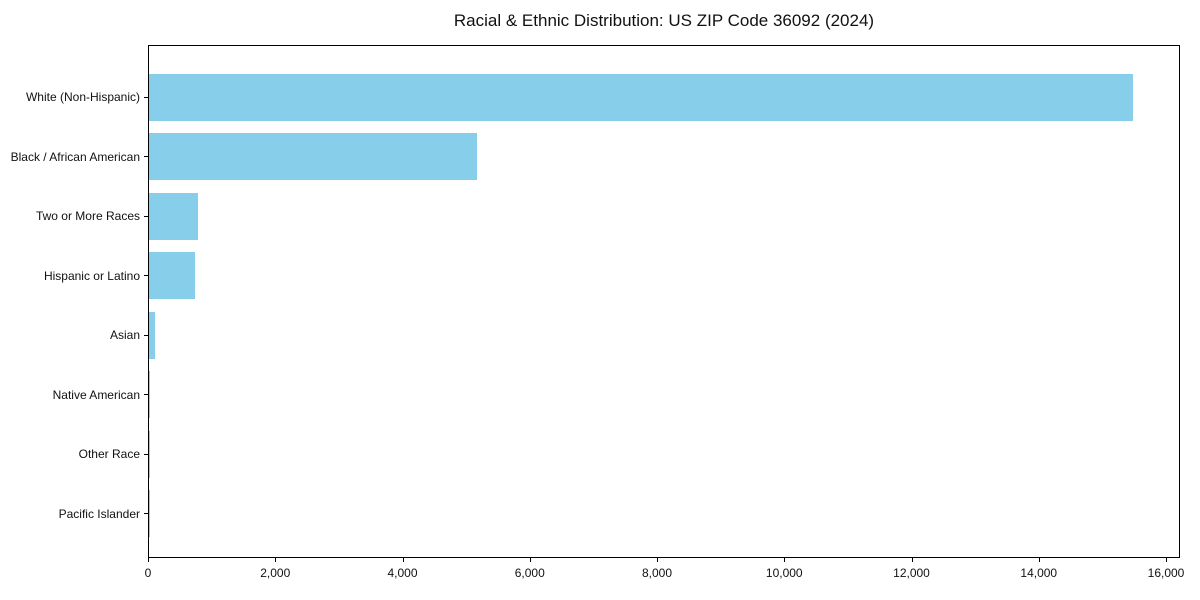  I want to click on y-axis-label: White (Non-Hispanic), so click(82, 97).